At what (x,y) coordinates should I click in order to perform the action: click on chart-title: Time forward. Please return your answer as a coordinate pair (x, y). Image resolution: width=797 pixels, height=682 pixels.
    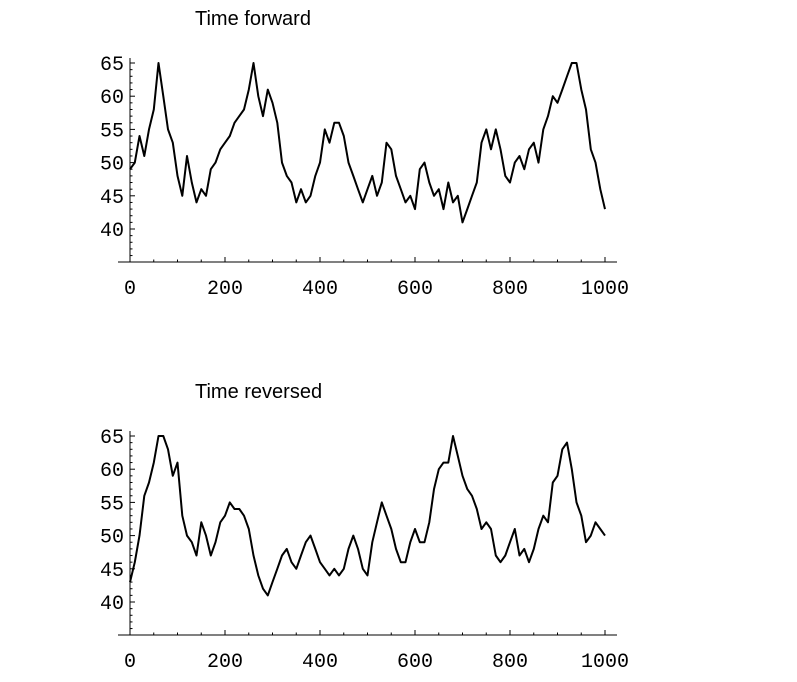
    Looking at the image, I should click on (253, 19).